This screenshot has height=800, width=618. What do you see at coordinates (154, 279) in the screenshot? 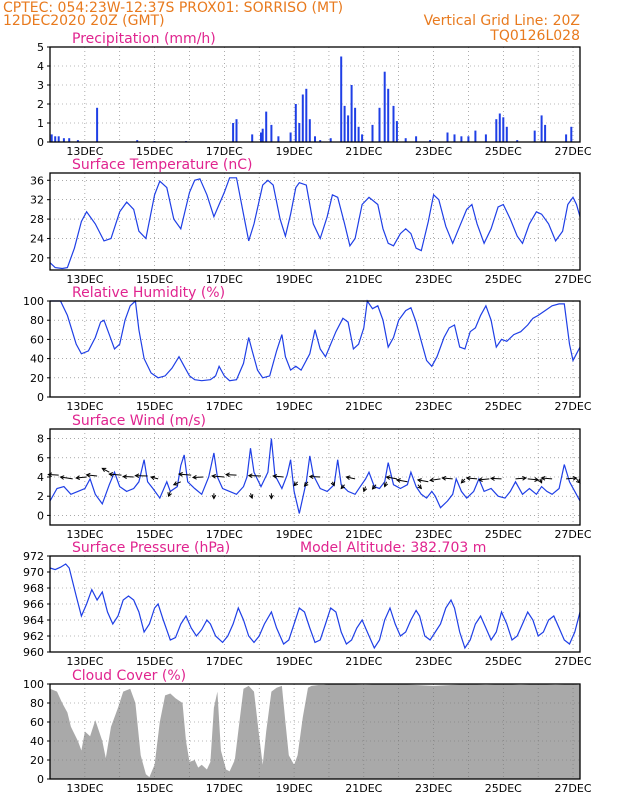
I see `temperature-xtick-label: 15DEC` at bounding box center [154, 279].